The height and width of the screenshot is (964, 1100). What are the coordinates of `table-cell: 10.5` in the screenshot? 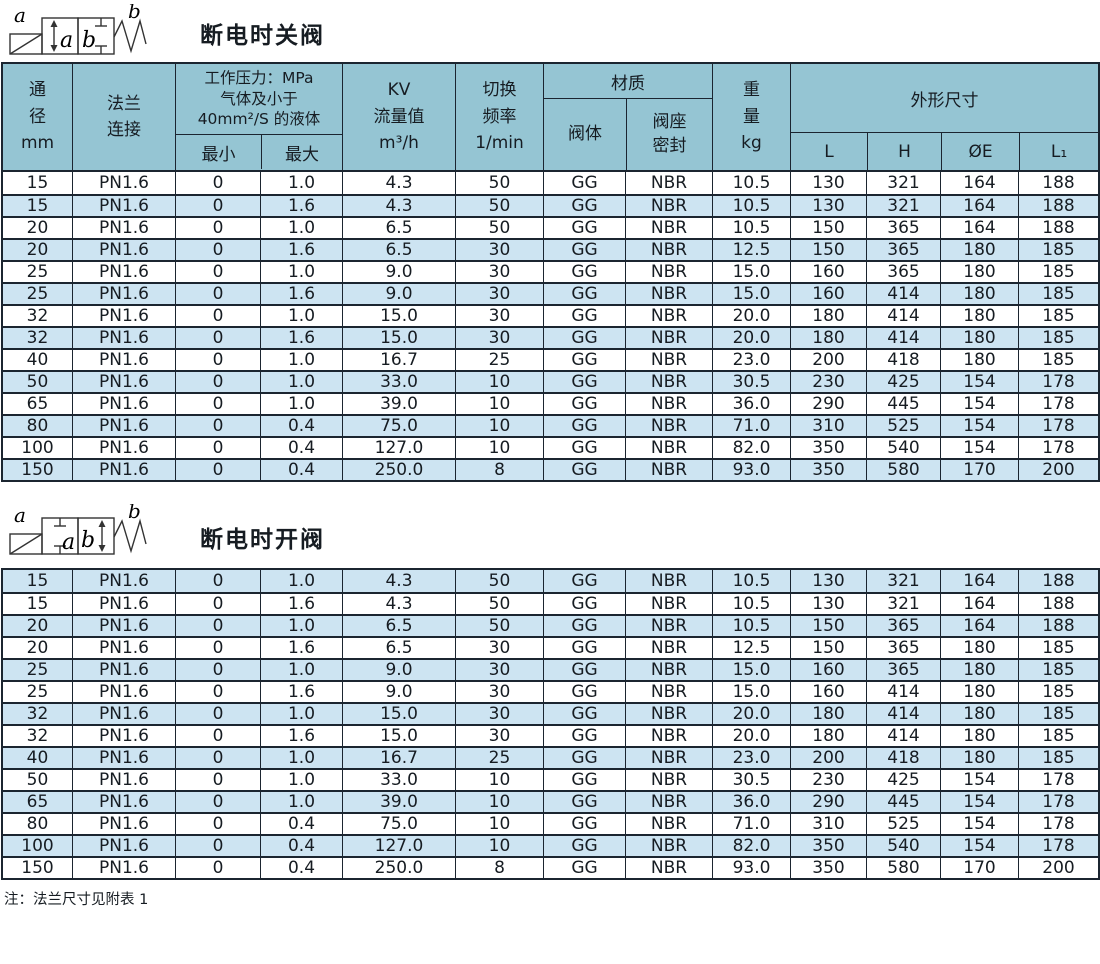 It's located at (752, 626).